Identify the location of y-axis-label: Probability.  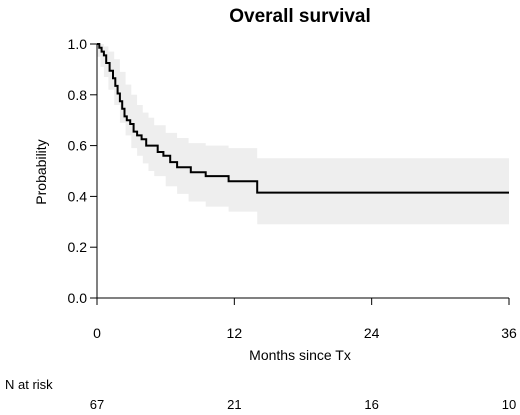
(41, 171).